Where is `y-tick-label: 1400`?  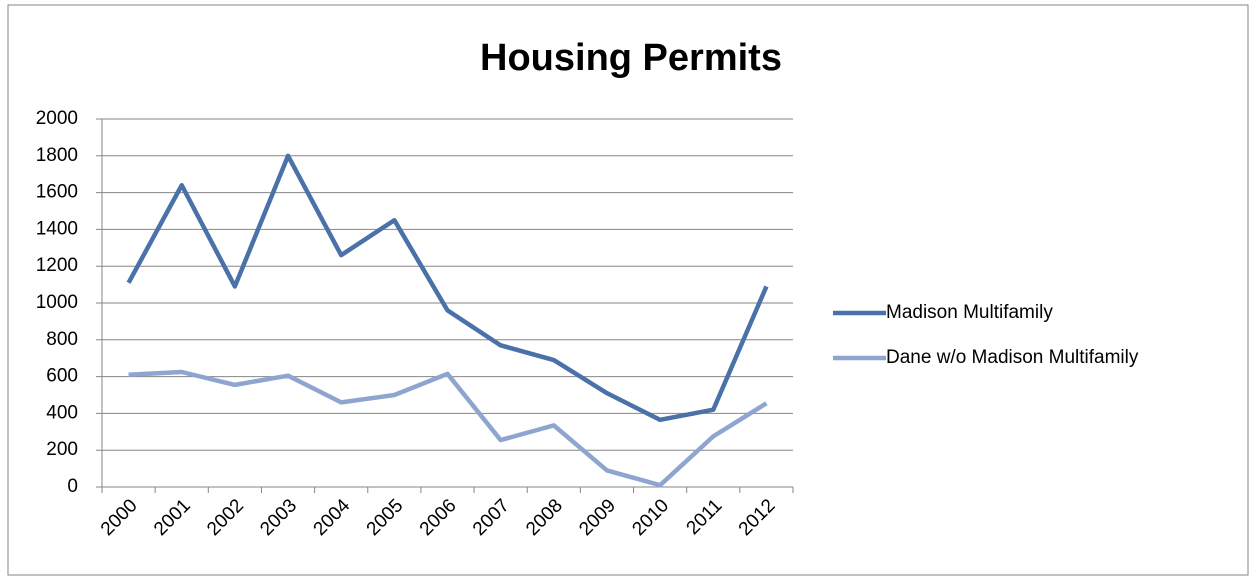 y-tick-label: 1400 is located at coordinates (57, 228).